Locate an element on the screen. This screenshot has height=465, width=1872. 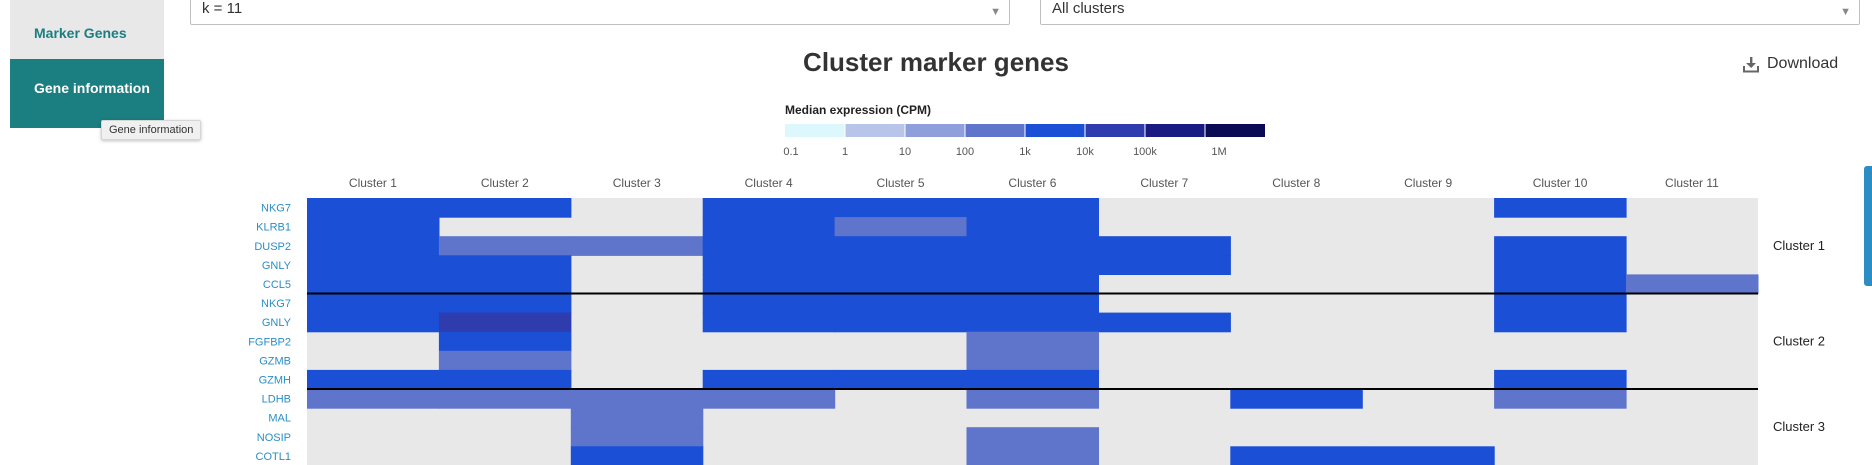
group-label: Cluster 1 is located at coordinates (1799, 245).